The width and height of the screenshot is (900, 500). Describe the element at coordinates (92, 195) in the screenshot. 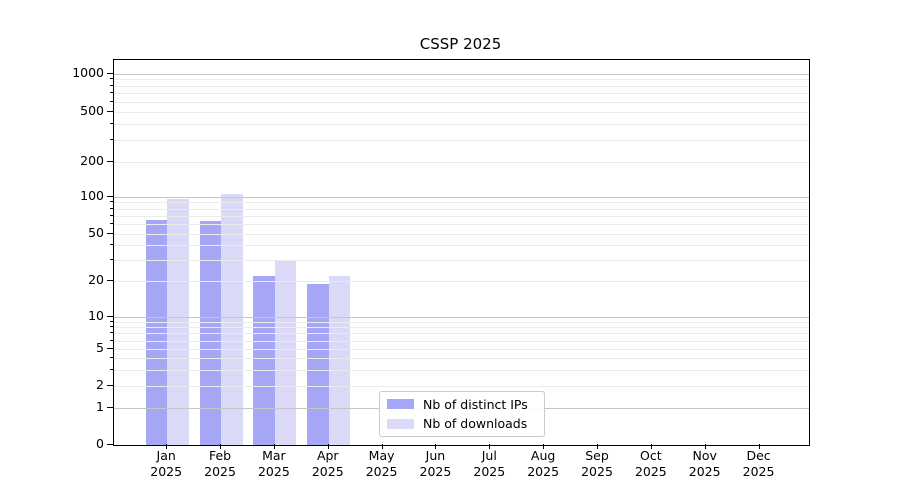

I see `y-axis-tick-label: 100` at that location.